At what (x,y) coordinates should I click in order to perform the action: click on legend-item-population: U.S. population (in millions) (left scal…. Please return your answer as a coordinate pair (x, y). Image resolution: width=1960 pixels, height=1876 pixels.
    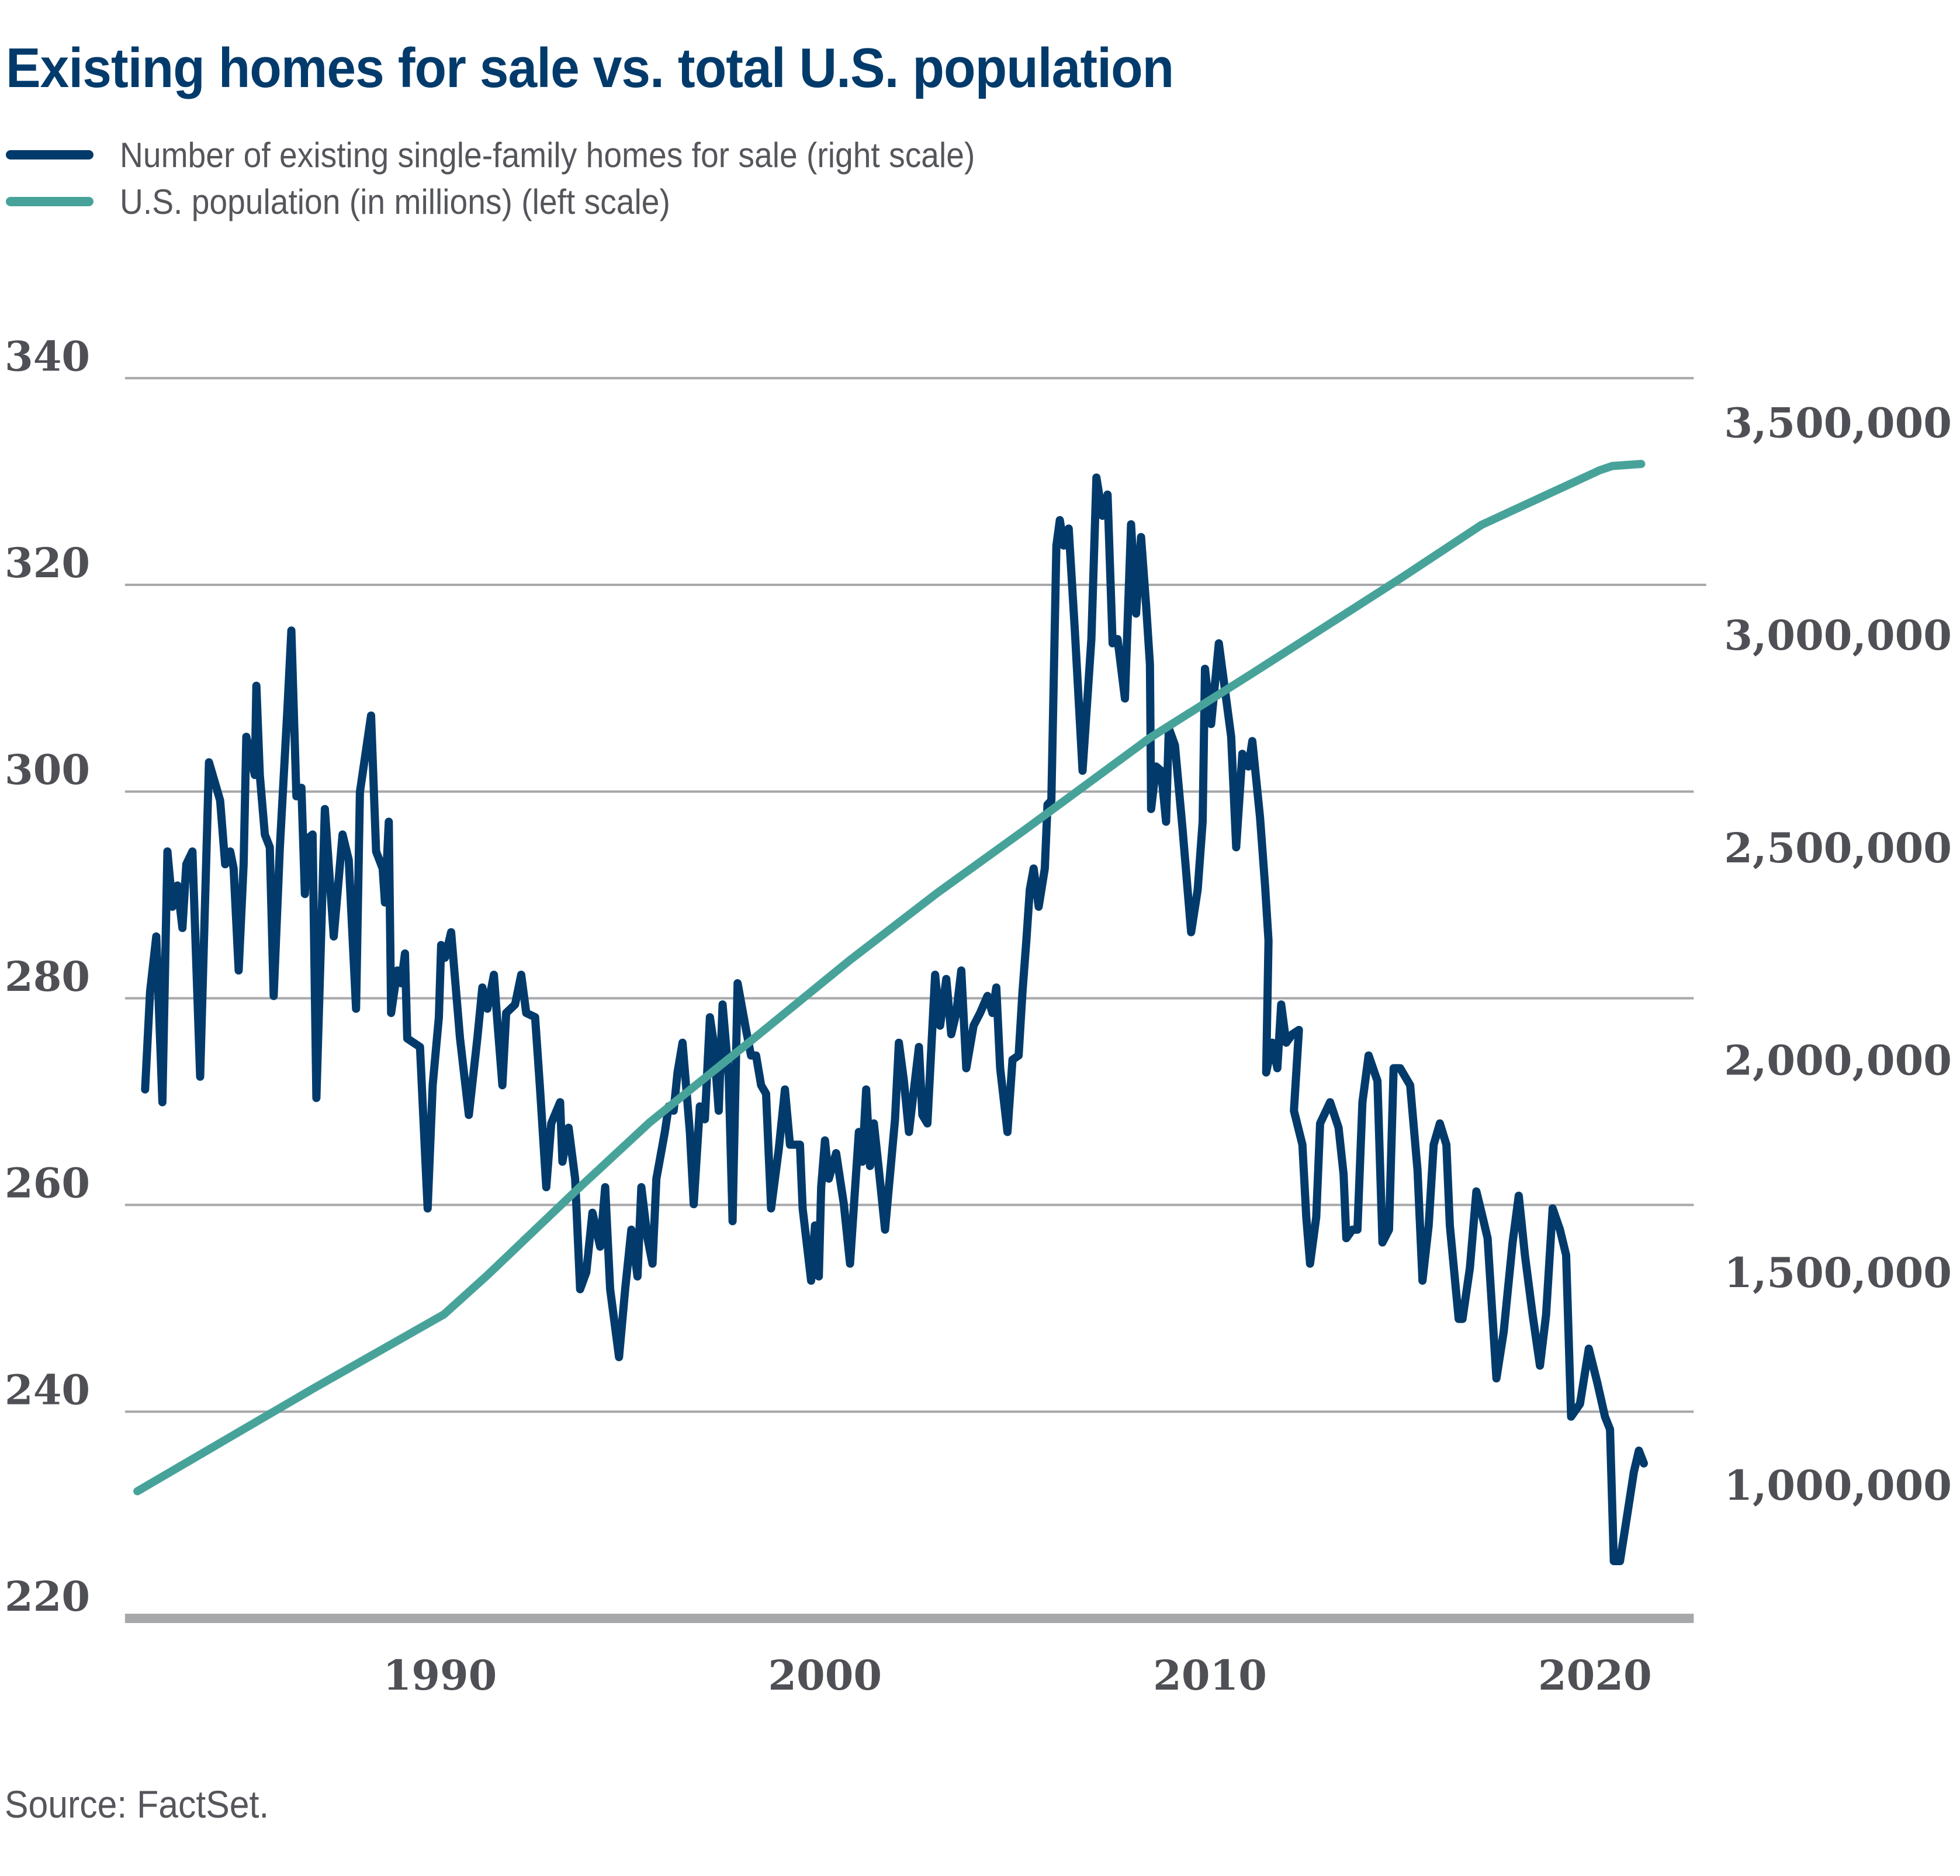
    Looking at the image, I should click on (528, 201).